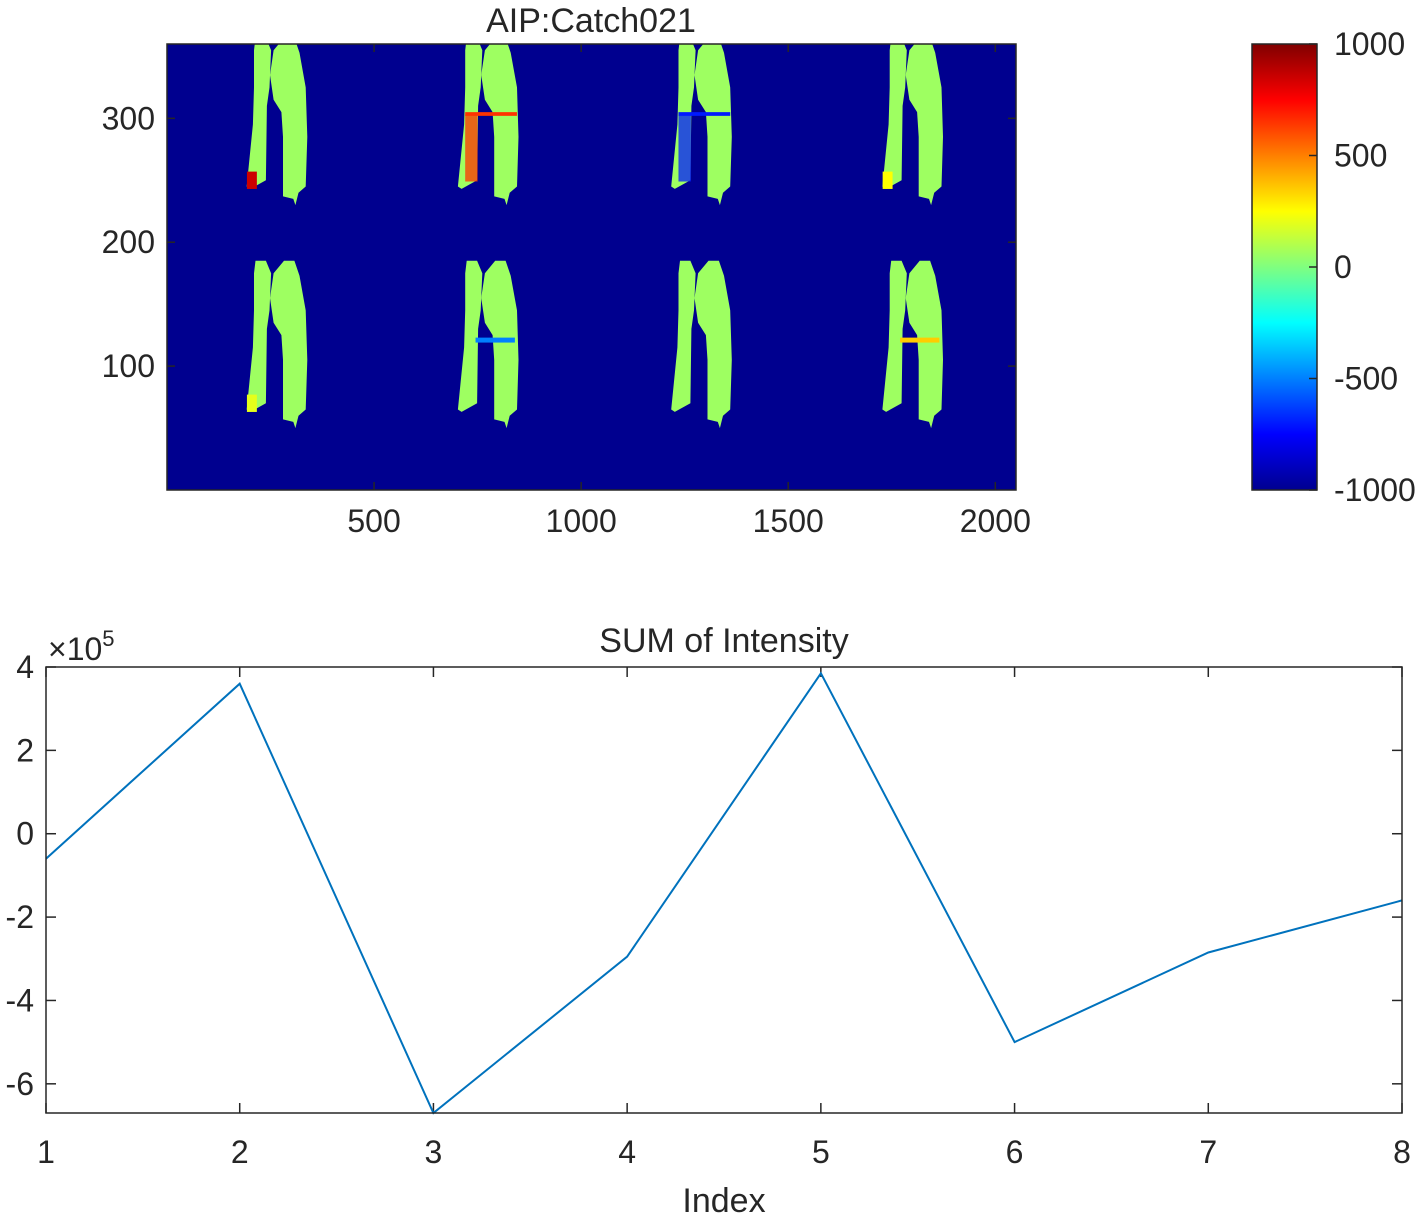 The height and width of the screenshot is (1220, 1422). Describe the element at coordinates (128, 118) in the screenshot. I see `heatmap-y-tick-label: 300` at that location.